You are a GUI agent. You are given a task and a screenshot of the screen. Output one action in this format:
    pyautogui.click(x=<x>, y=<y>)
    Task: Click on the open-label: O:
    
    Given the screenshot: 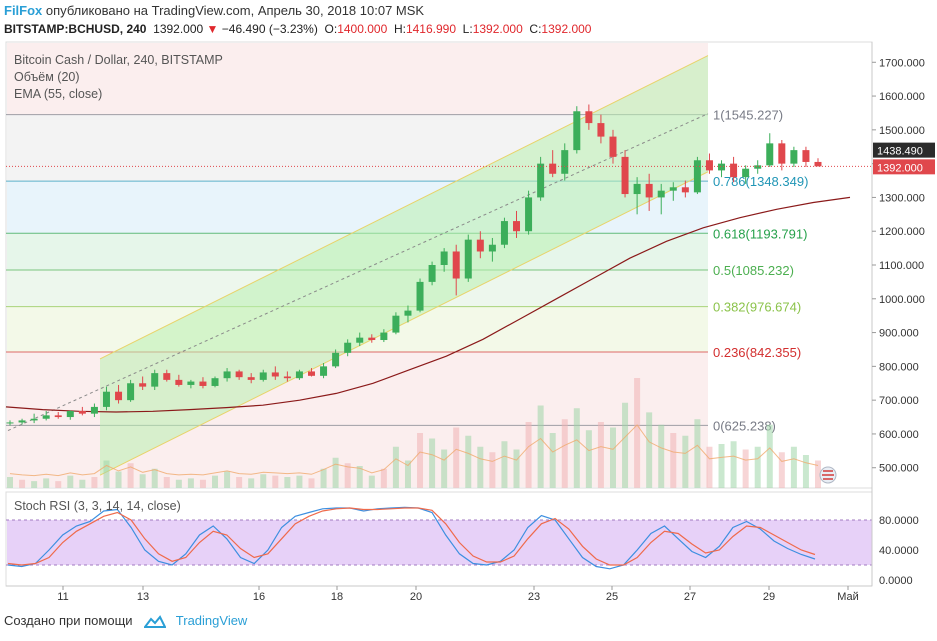 What is the action you would take?
    pyautogui.click(x=331, y=29)
    